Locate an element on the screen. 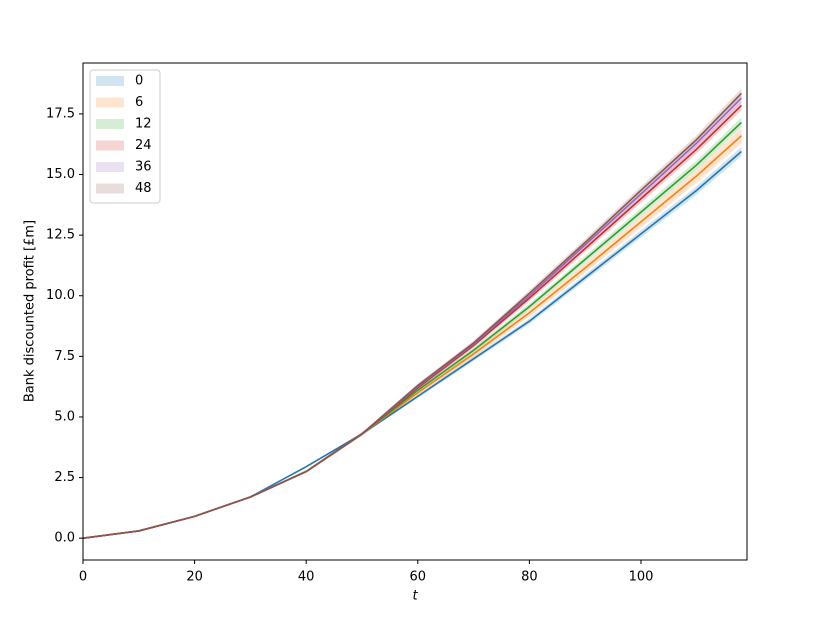  x-tick-label: 0 is located at coordinates (83, 577).